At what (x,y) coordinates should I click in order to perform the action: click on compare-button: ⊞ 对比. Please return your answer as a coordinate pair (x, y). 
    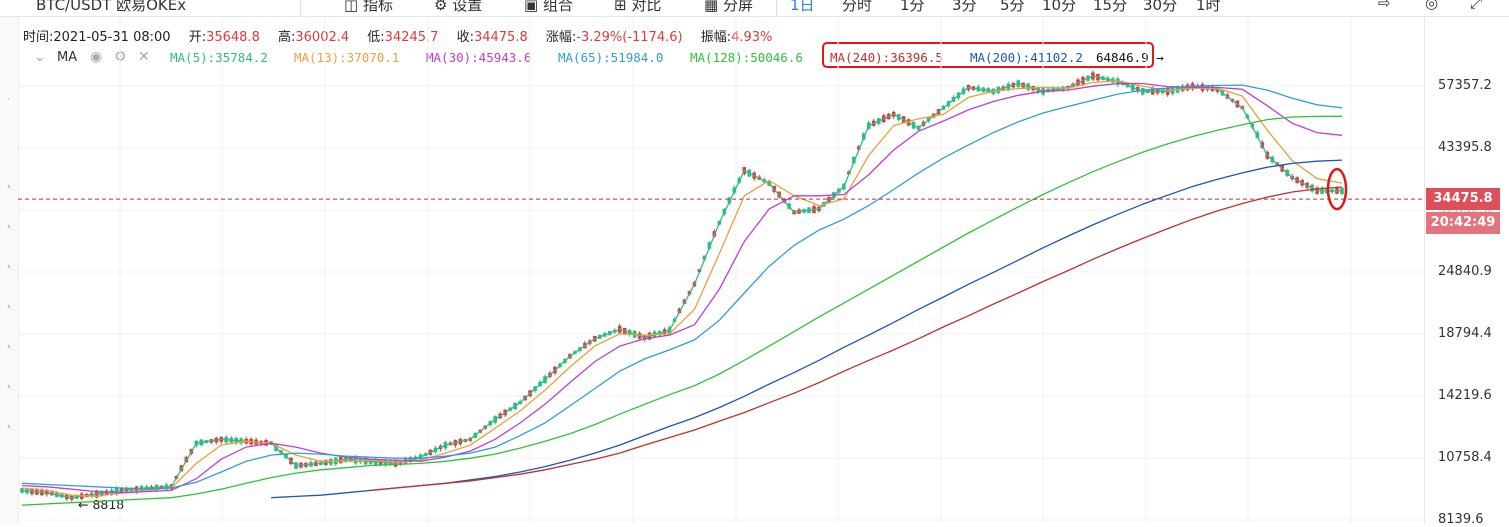
    Looking at the image, I should click on (637, 7).